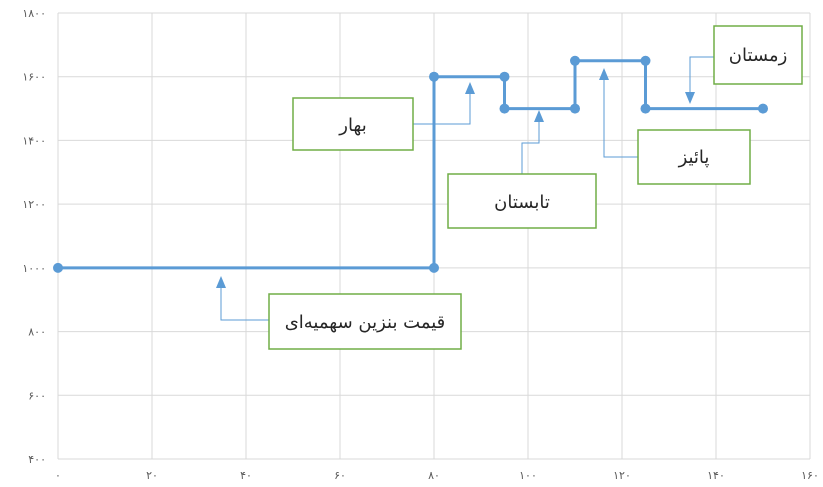  Describe the element at coordinates (246, 475) in the screenshot. I see `x-tick-label: ۴۰` at that location.